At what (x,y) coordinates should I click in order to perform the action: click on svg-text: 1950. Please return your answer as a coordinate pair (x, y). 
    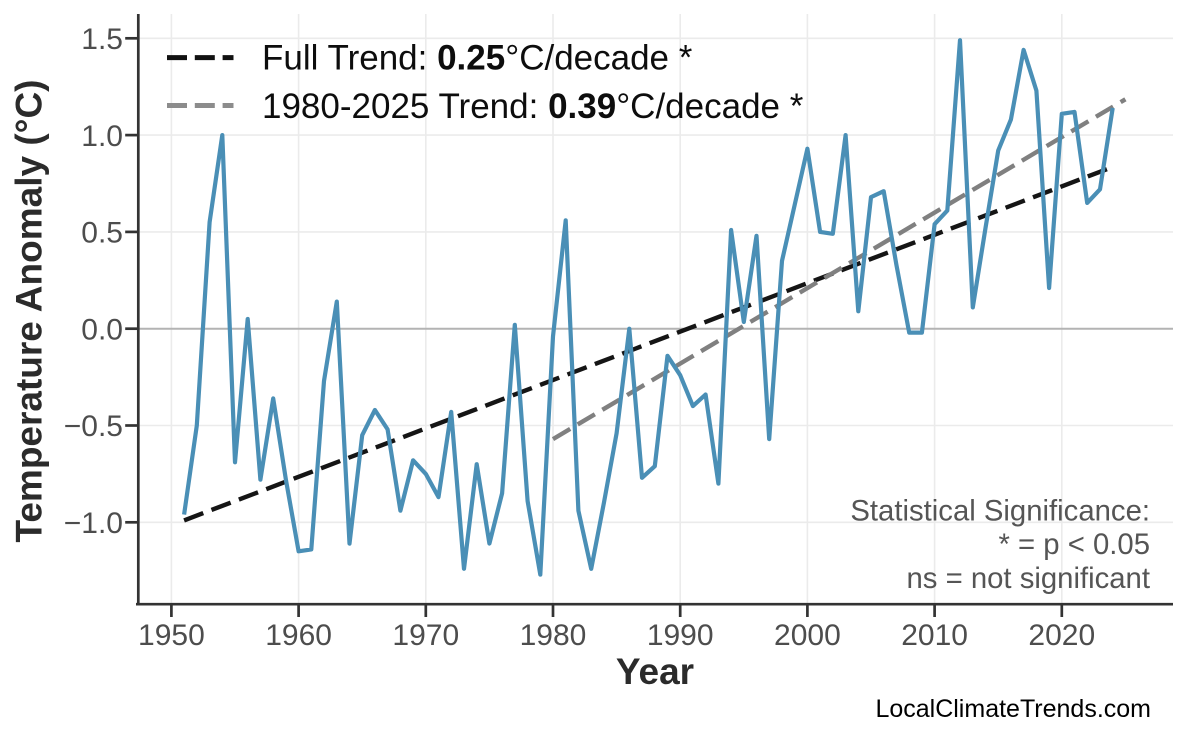
    Looking at the image, I should click on (171, 635).